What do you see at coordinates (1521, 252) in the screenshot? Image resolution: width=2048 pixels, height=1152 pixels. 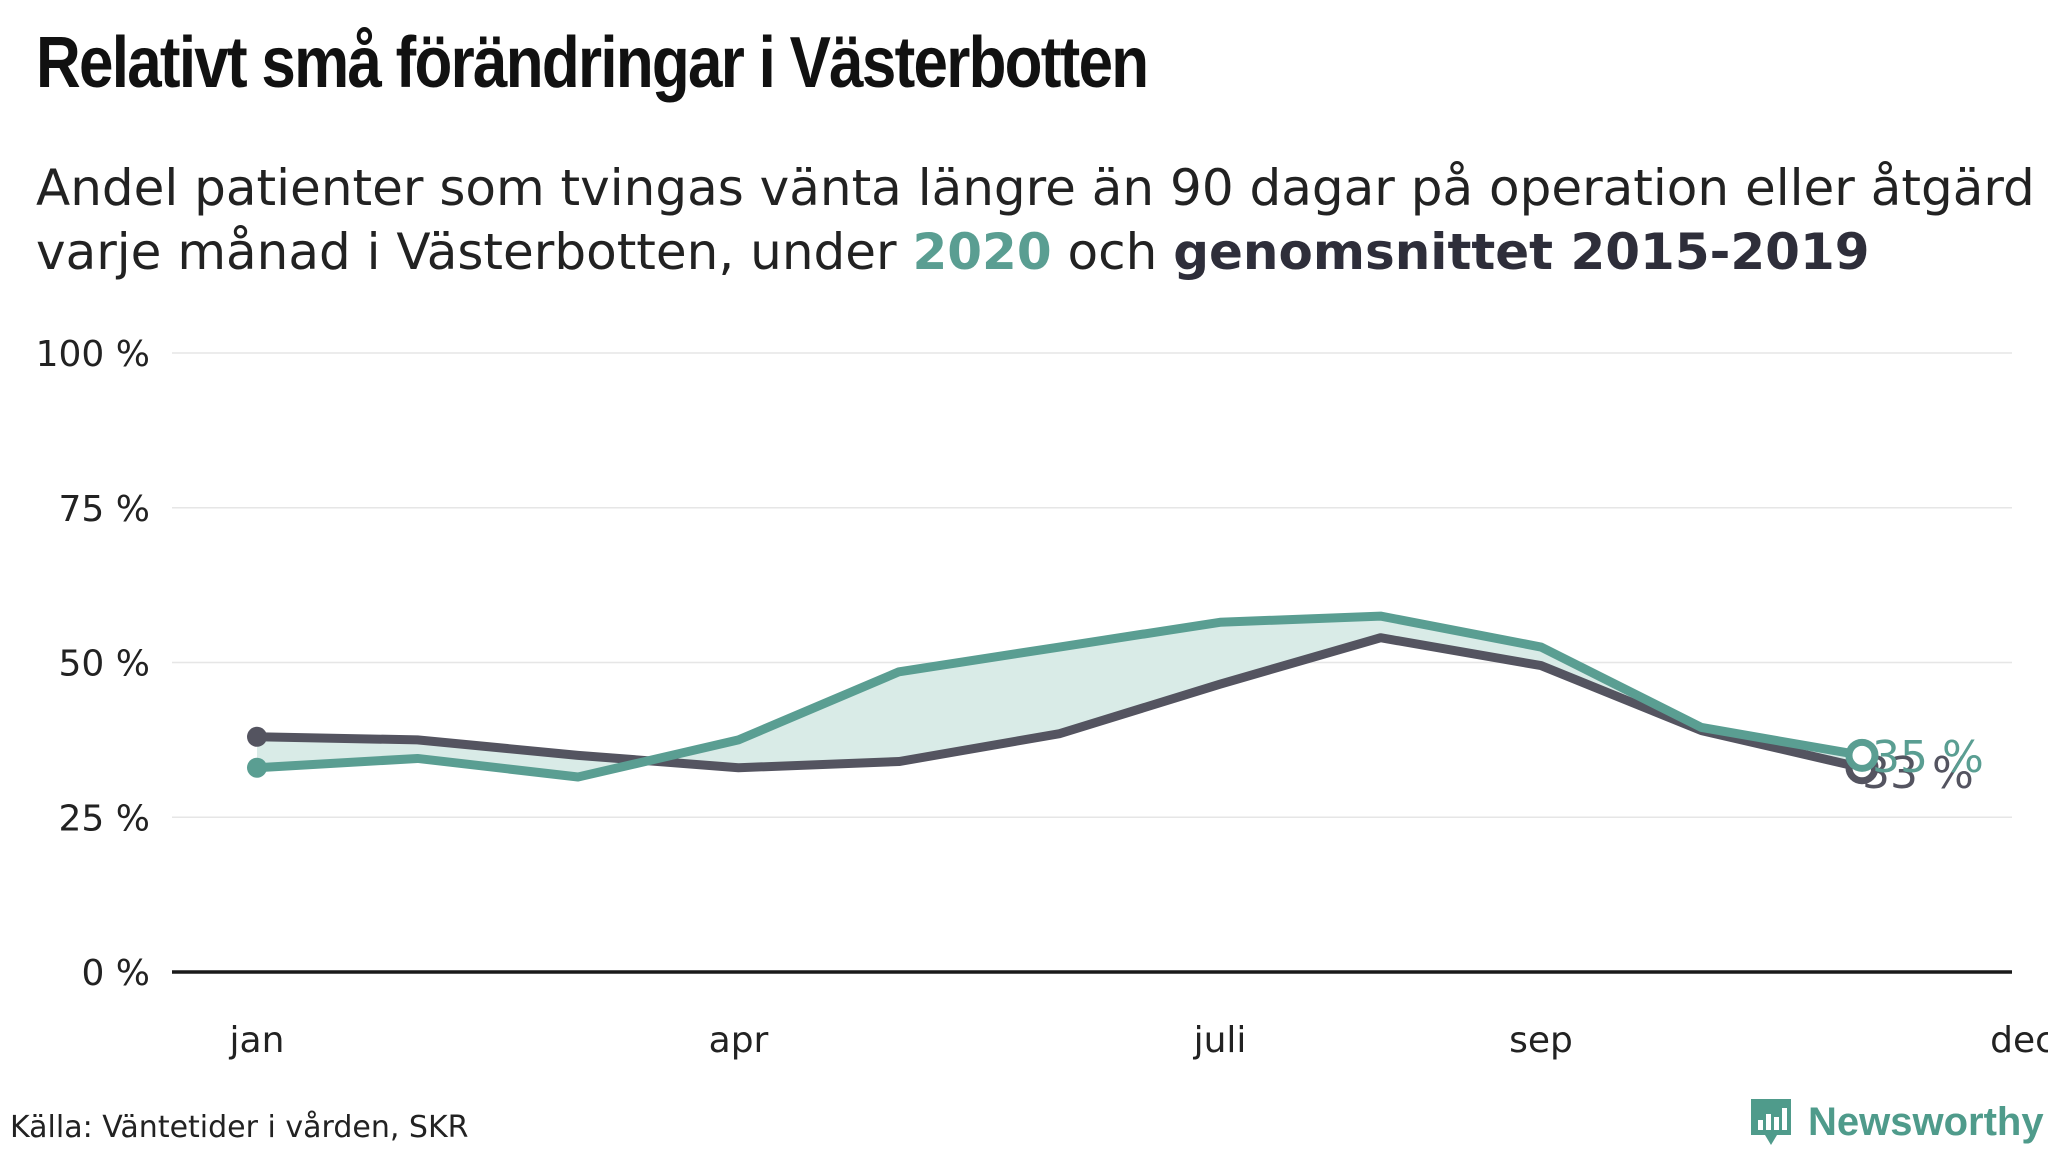 I see `subtitle-series-average: genomsnittet 2015-2019` at bounding box center [1521, 252].